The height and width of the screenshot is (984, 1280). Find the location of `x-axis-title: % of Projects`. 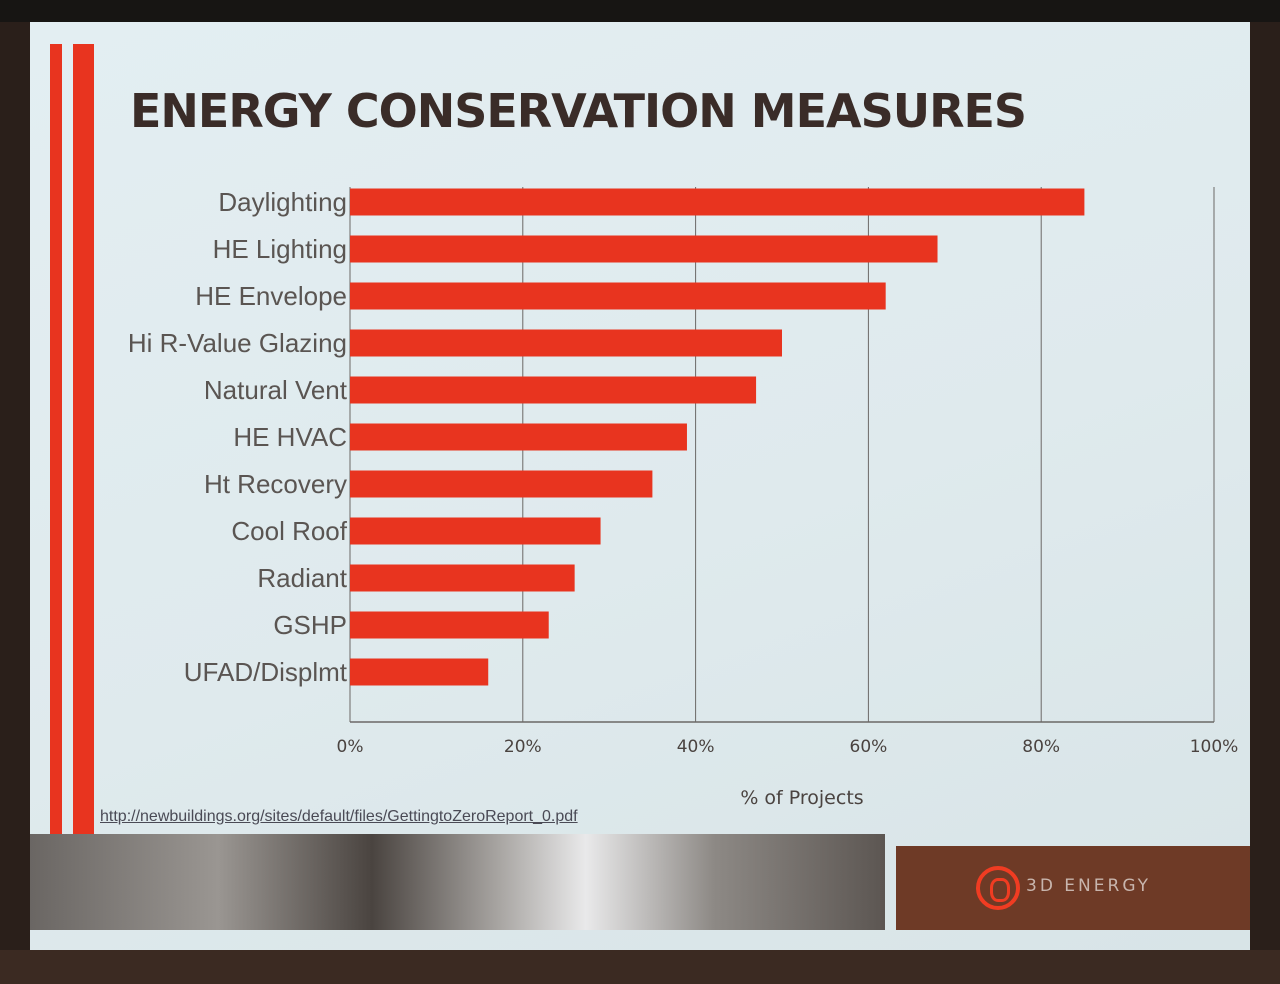

x-axis-title: % of Projects is located at coordinates (801, 798).